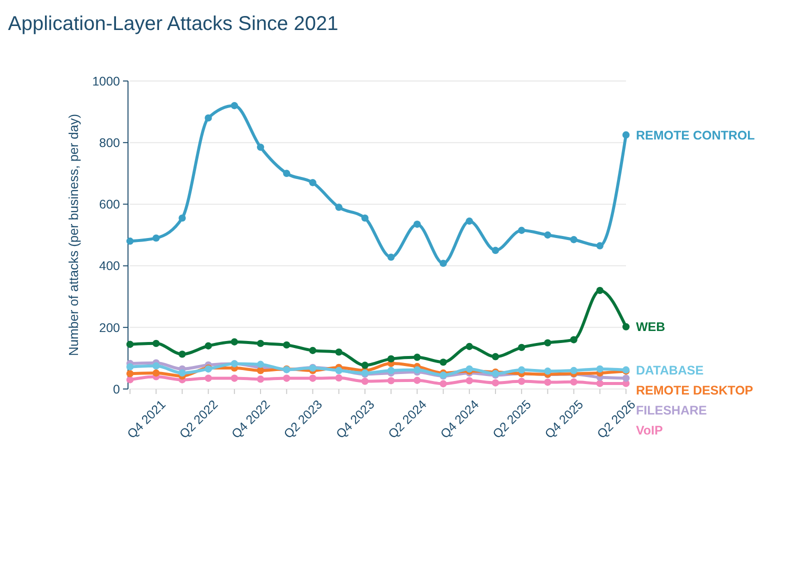 Image resolution: width=794 pixels, height=575 pixels. Describe the element at coordinates (116, 389) in the screenshot. I see `y-tick-label: 0` at that location.